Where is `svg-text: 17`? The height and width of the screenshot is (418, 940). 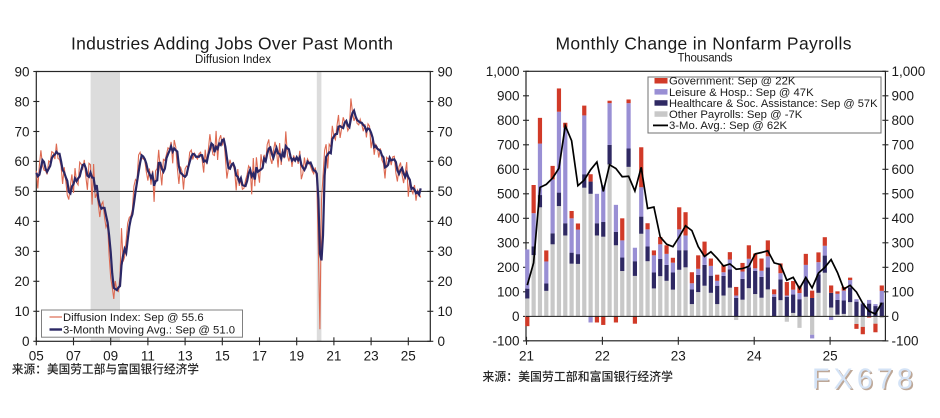
svg-text: 17 is located at coordinates (259, 356).